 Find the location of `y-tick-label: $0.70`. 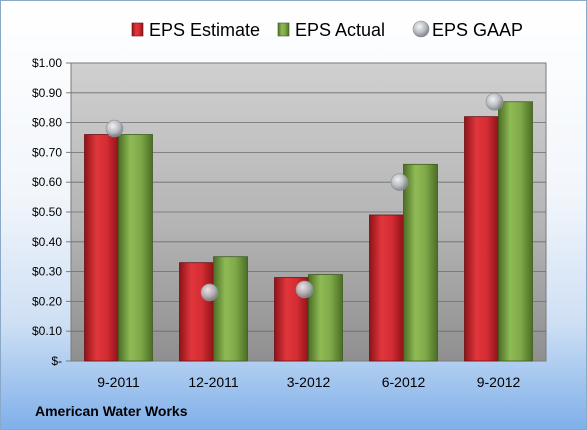

y-tick-label: $0.70 is located at coordinates (47, 152).